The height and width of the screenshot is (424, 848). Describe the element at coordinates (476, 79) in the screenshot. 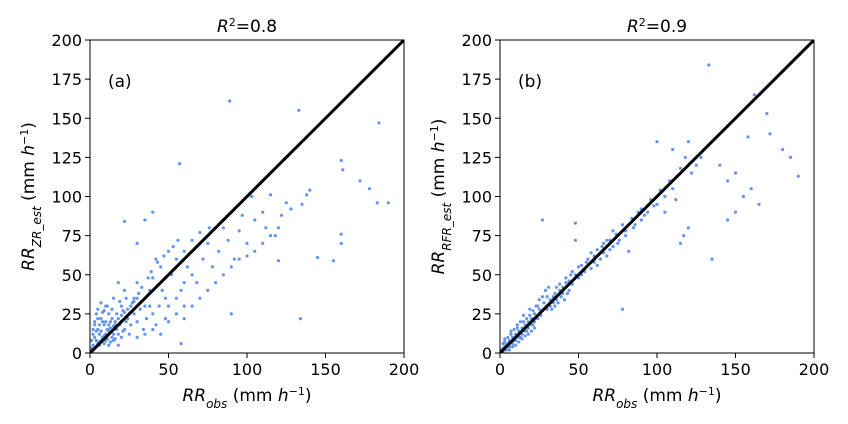

I see `y-tick-label: 175` at that location.